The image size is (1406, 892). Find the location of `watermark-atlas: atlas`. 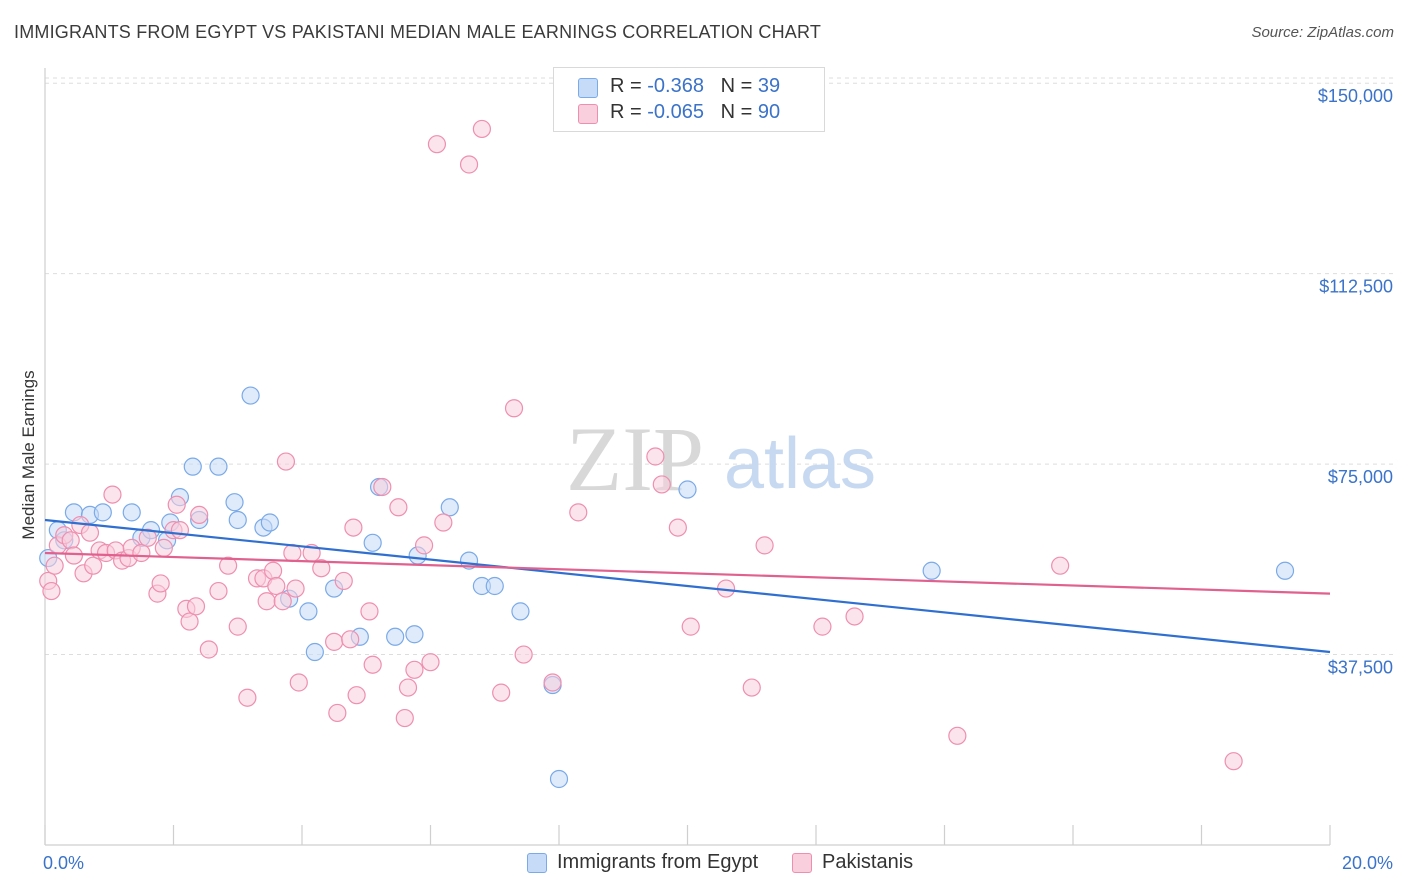

watermark-atlas: atlas is located at coordinates (800, 464).